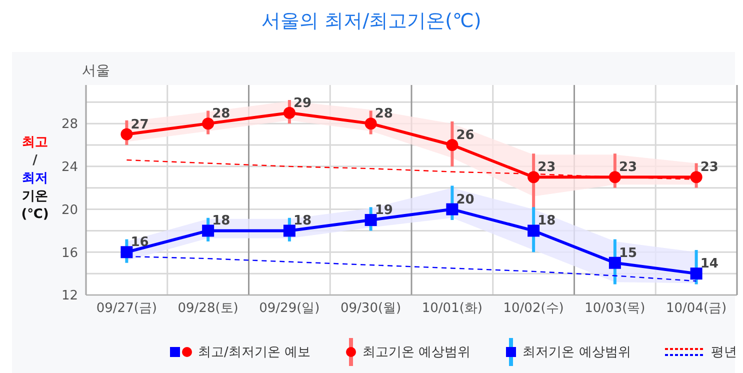 The width and height of the screenshot is (743, 373). Describe the element at coordinates (69, 253) in the screenshot. I see `y-tick-label: 16` at that location.